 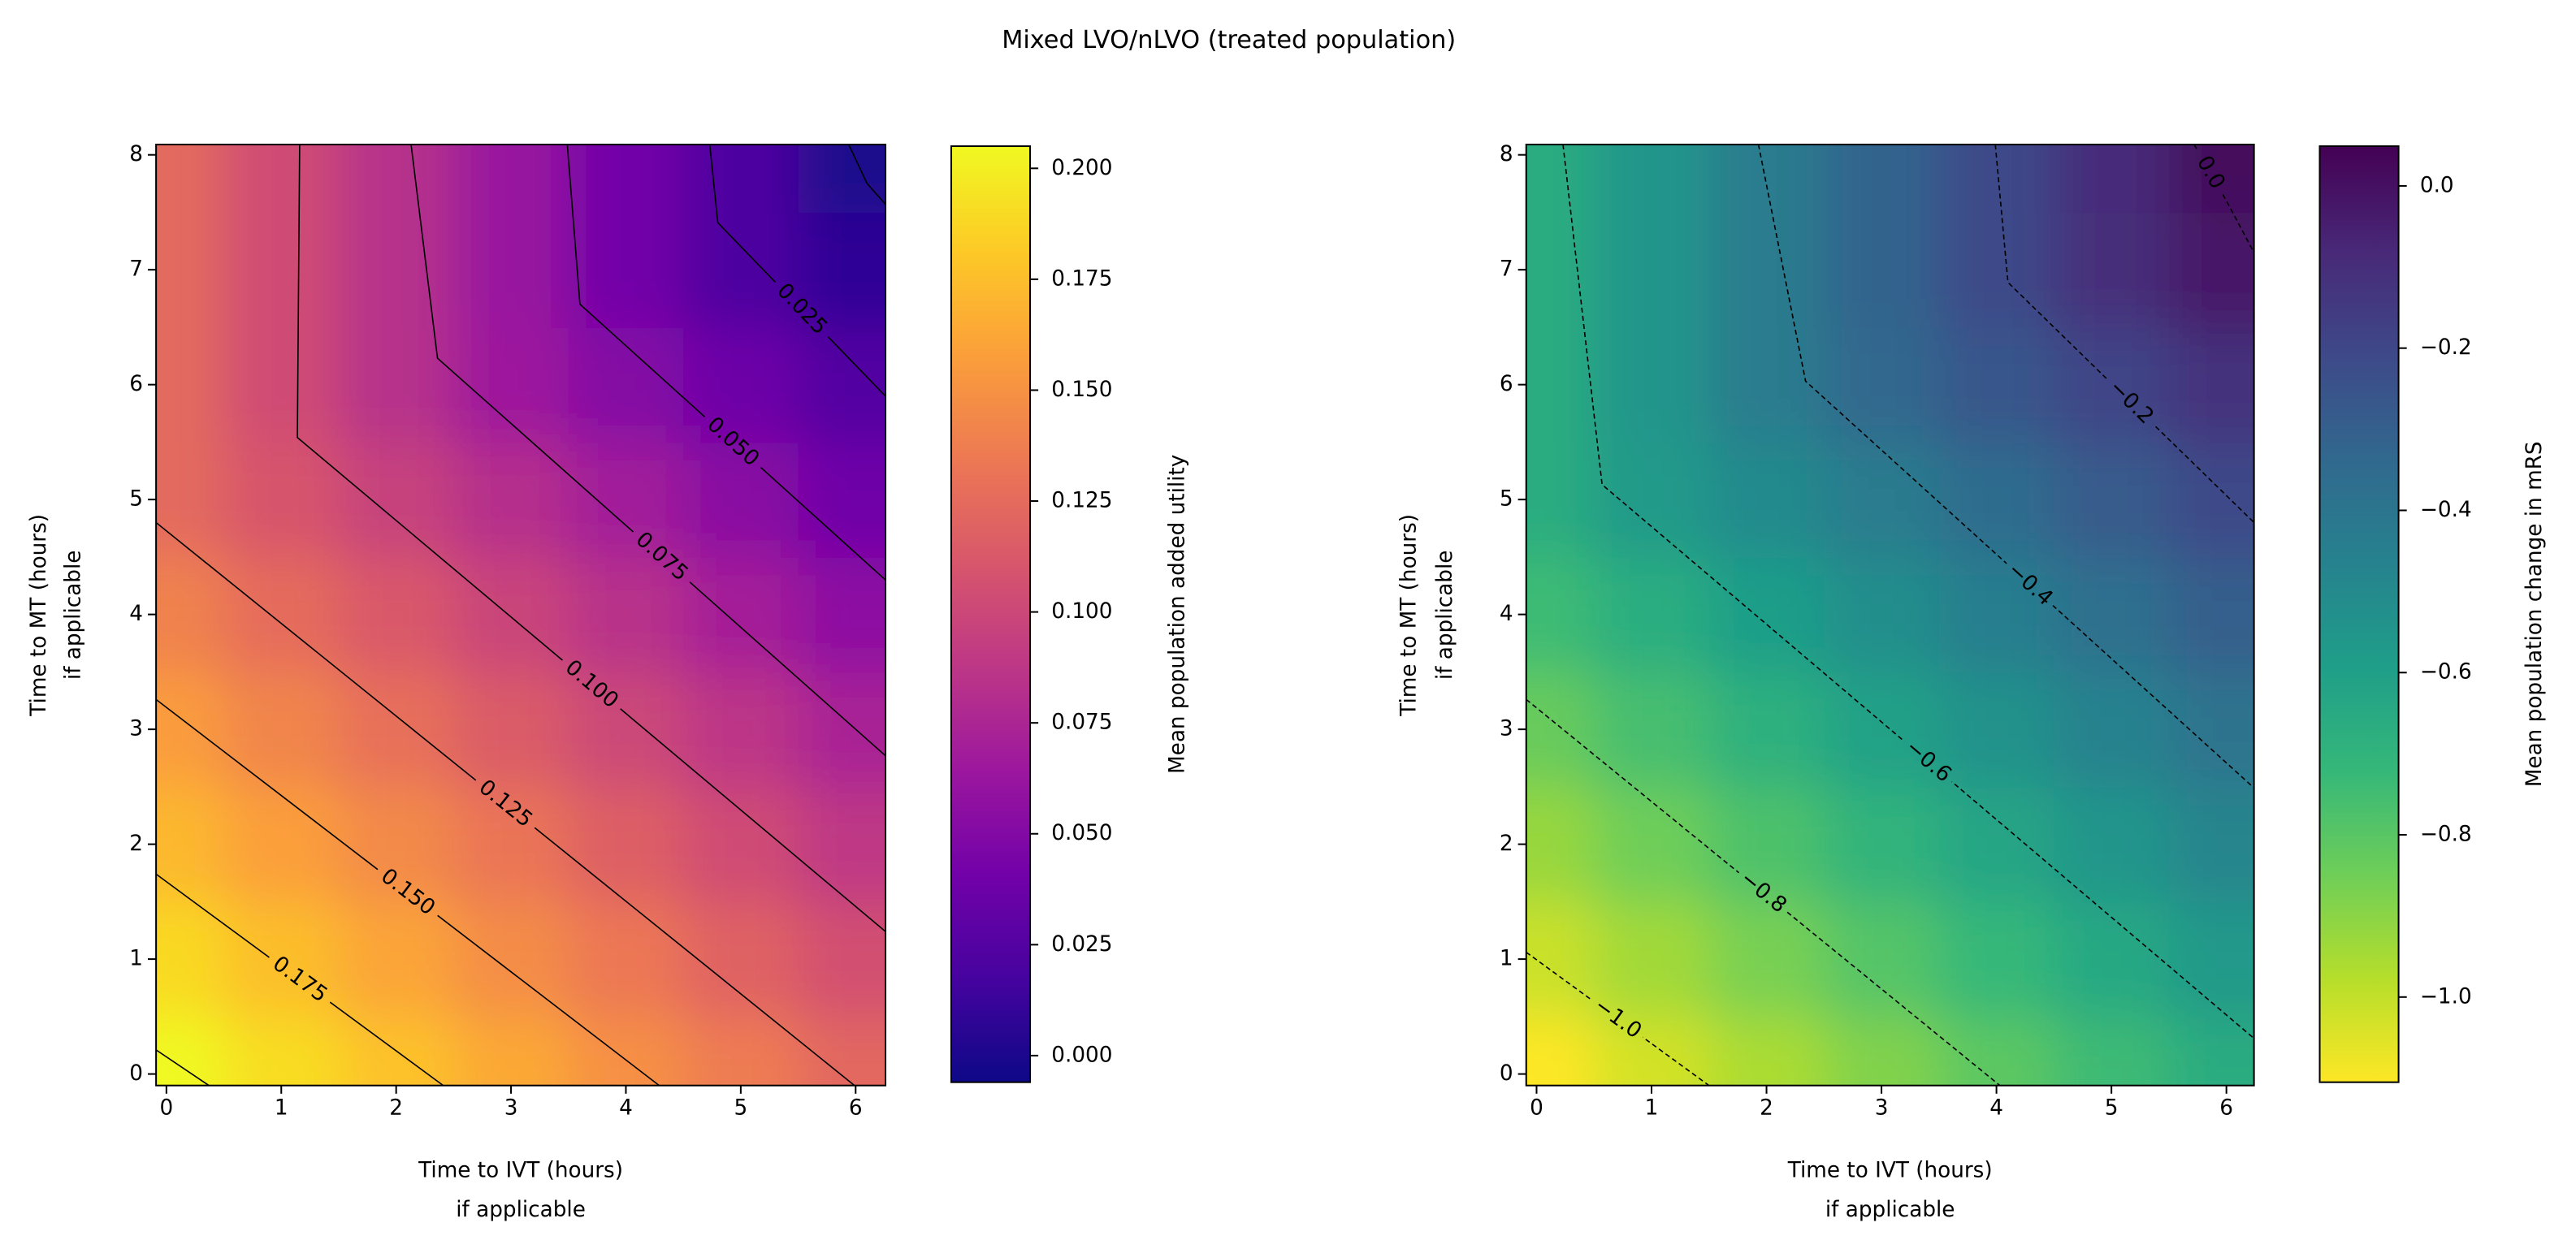 What do you see at coordinates (2446, 996) in the screenshot?
I see `colorbar-tick-label: −1.0` at bounding box center [2446, 996].